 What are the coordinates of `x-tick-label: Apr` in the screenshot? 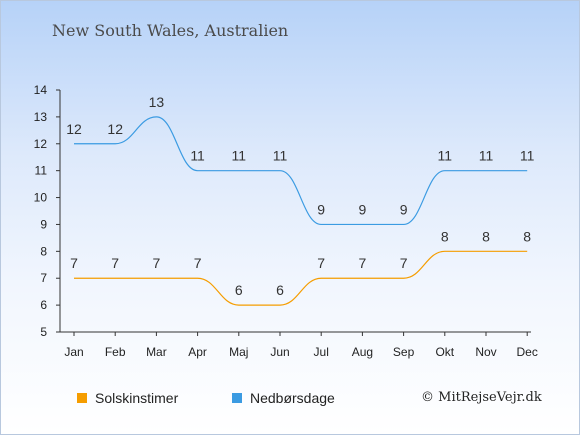 It's located at (197, 352).